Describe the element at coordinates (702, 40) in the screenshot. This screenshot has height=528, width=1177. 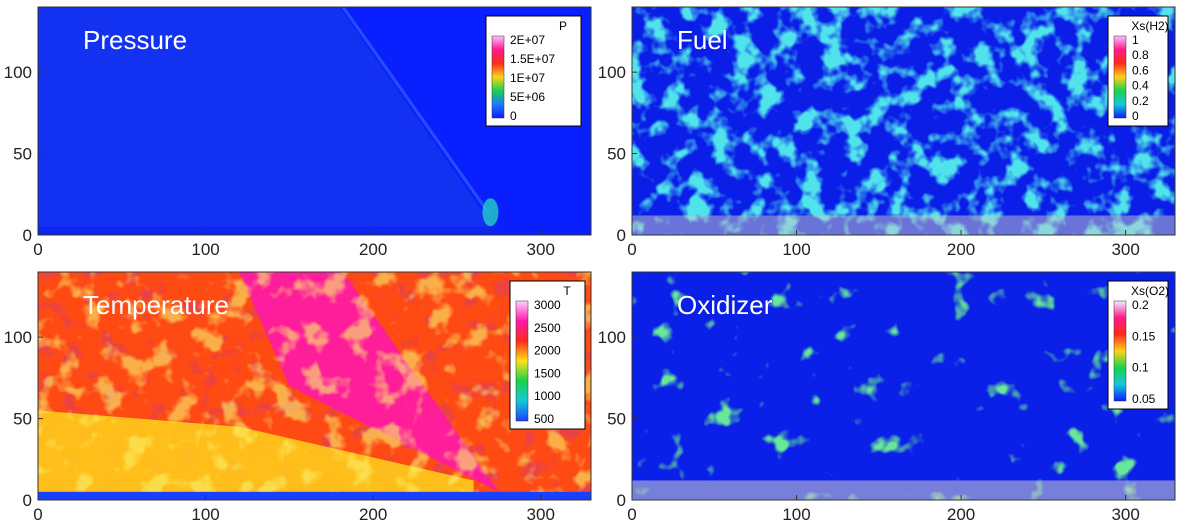
I see `panel-title: Fuel` at that location.